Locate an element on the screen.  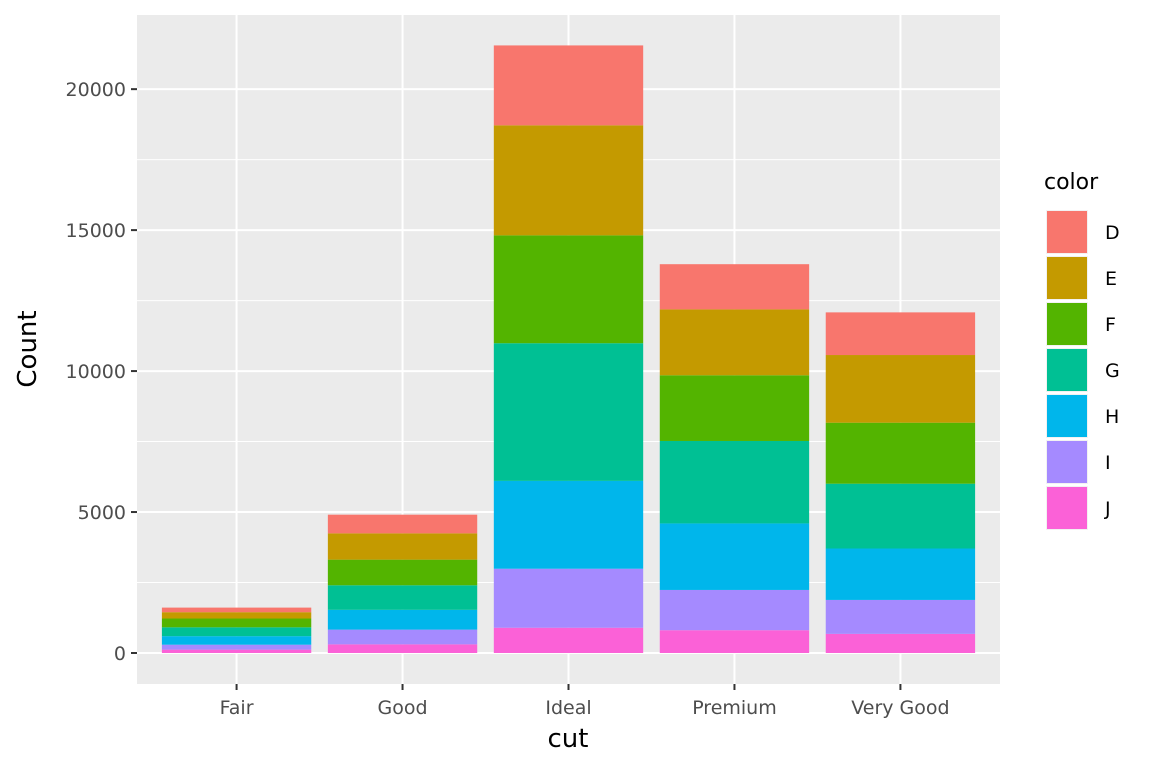
y-tick-label: 15000 is located at coordinates (96, 231).